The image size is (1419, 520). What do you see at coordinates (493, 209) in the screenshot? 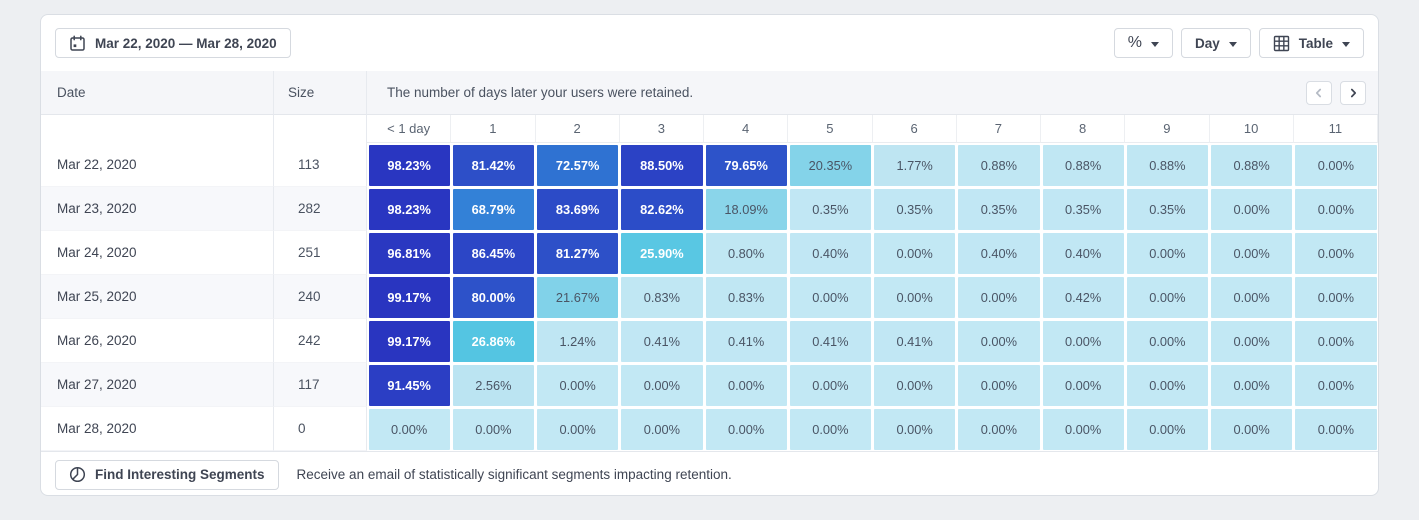
I see `retention-cell: 68.79%` at bounding box center [493, 209].